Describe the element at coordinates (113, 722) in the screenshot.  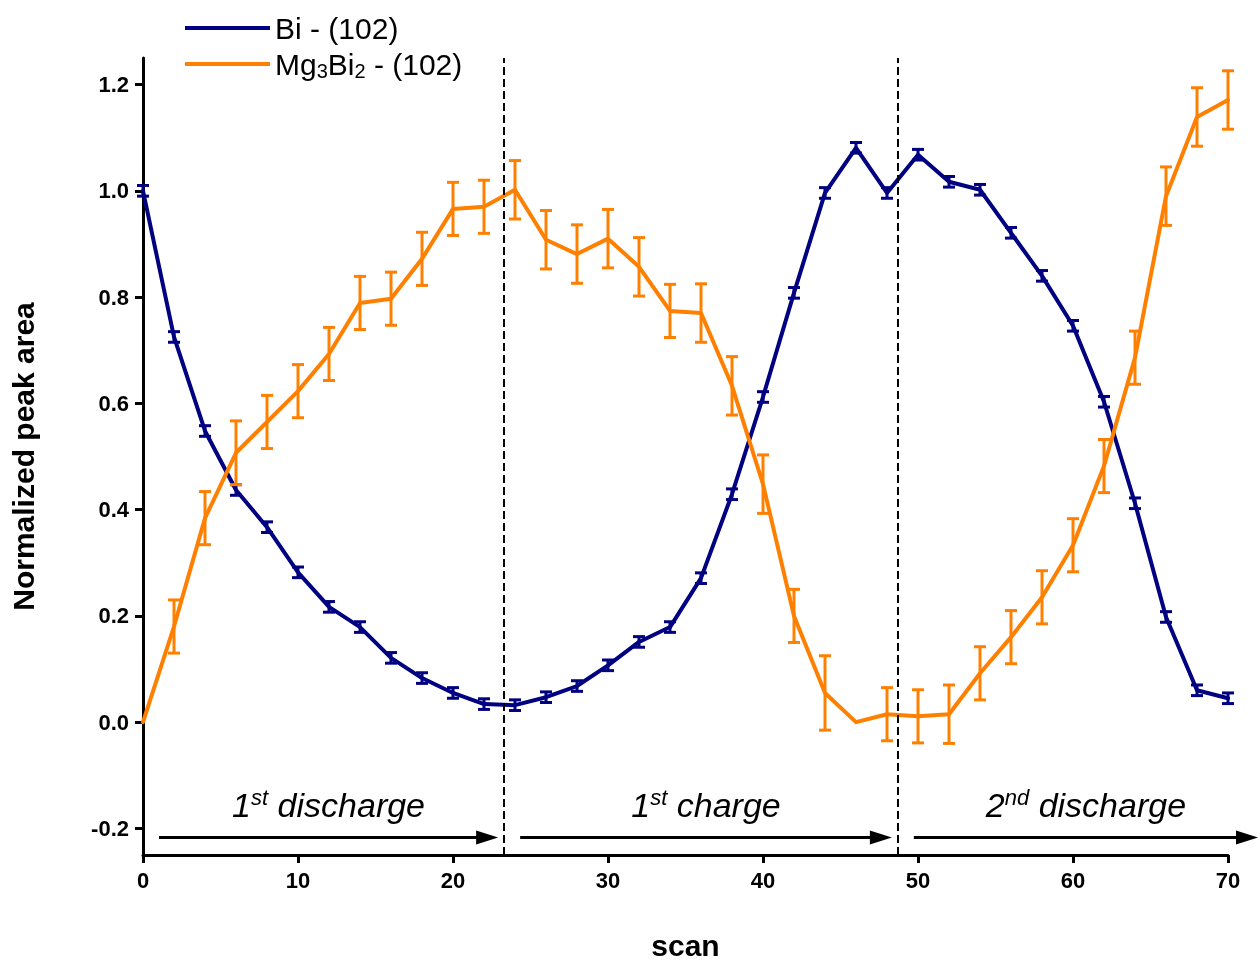
I see `y-tick-label: 0.0` at that location.